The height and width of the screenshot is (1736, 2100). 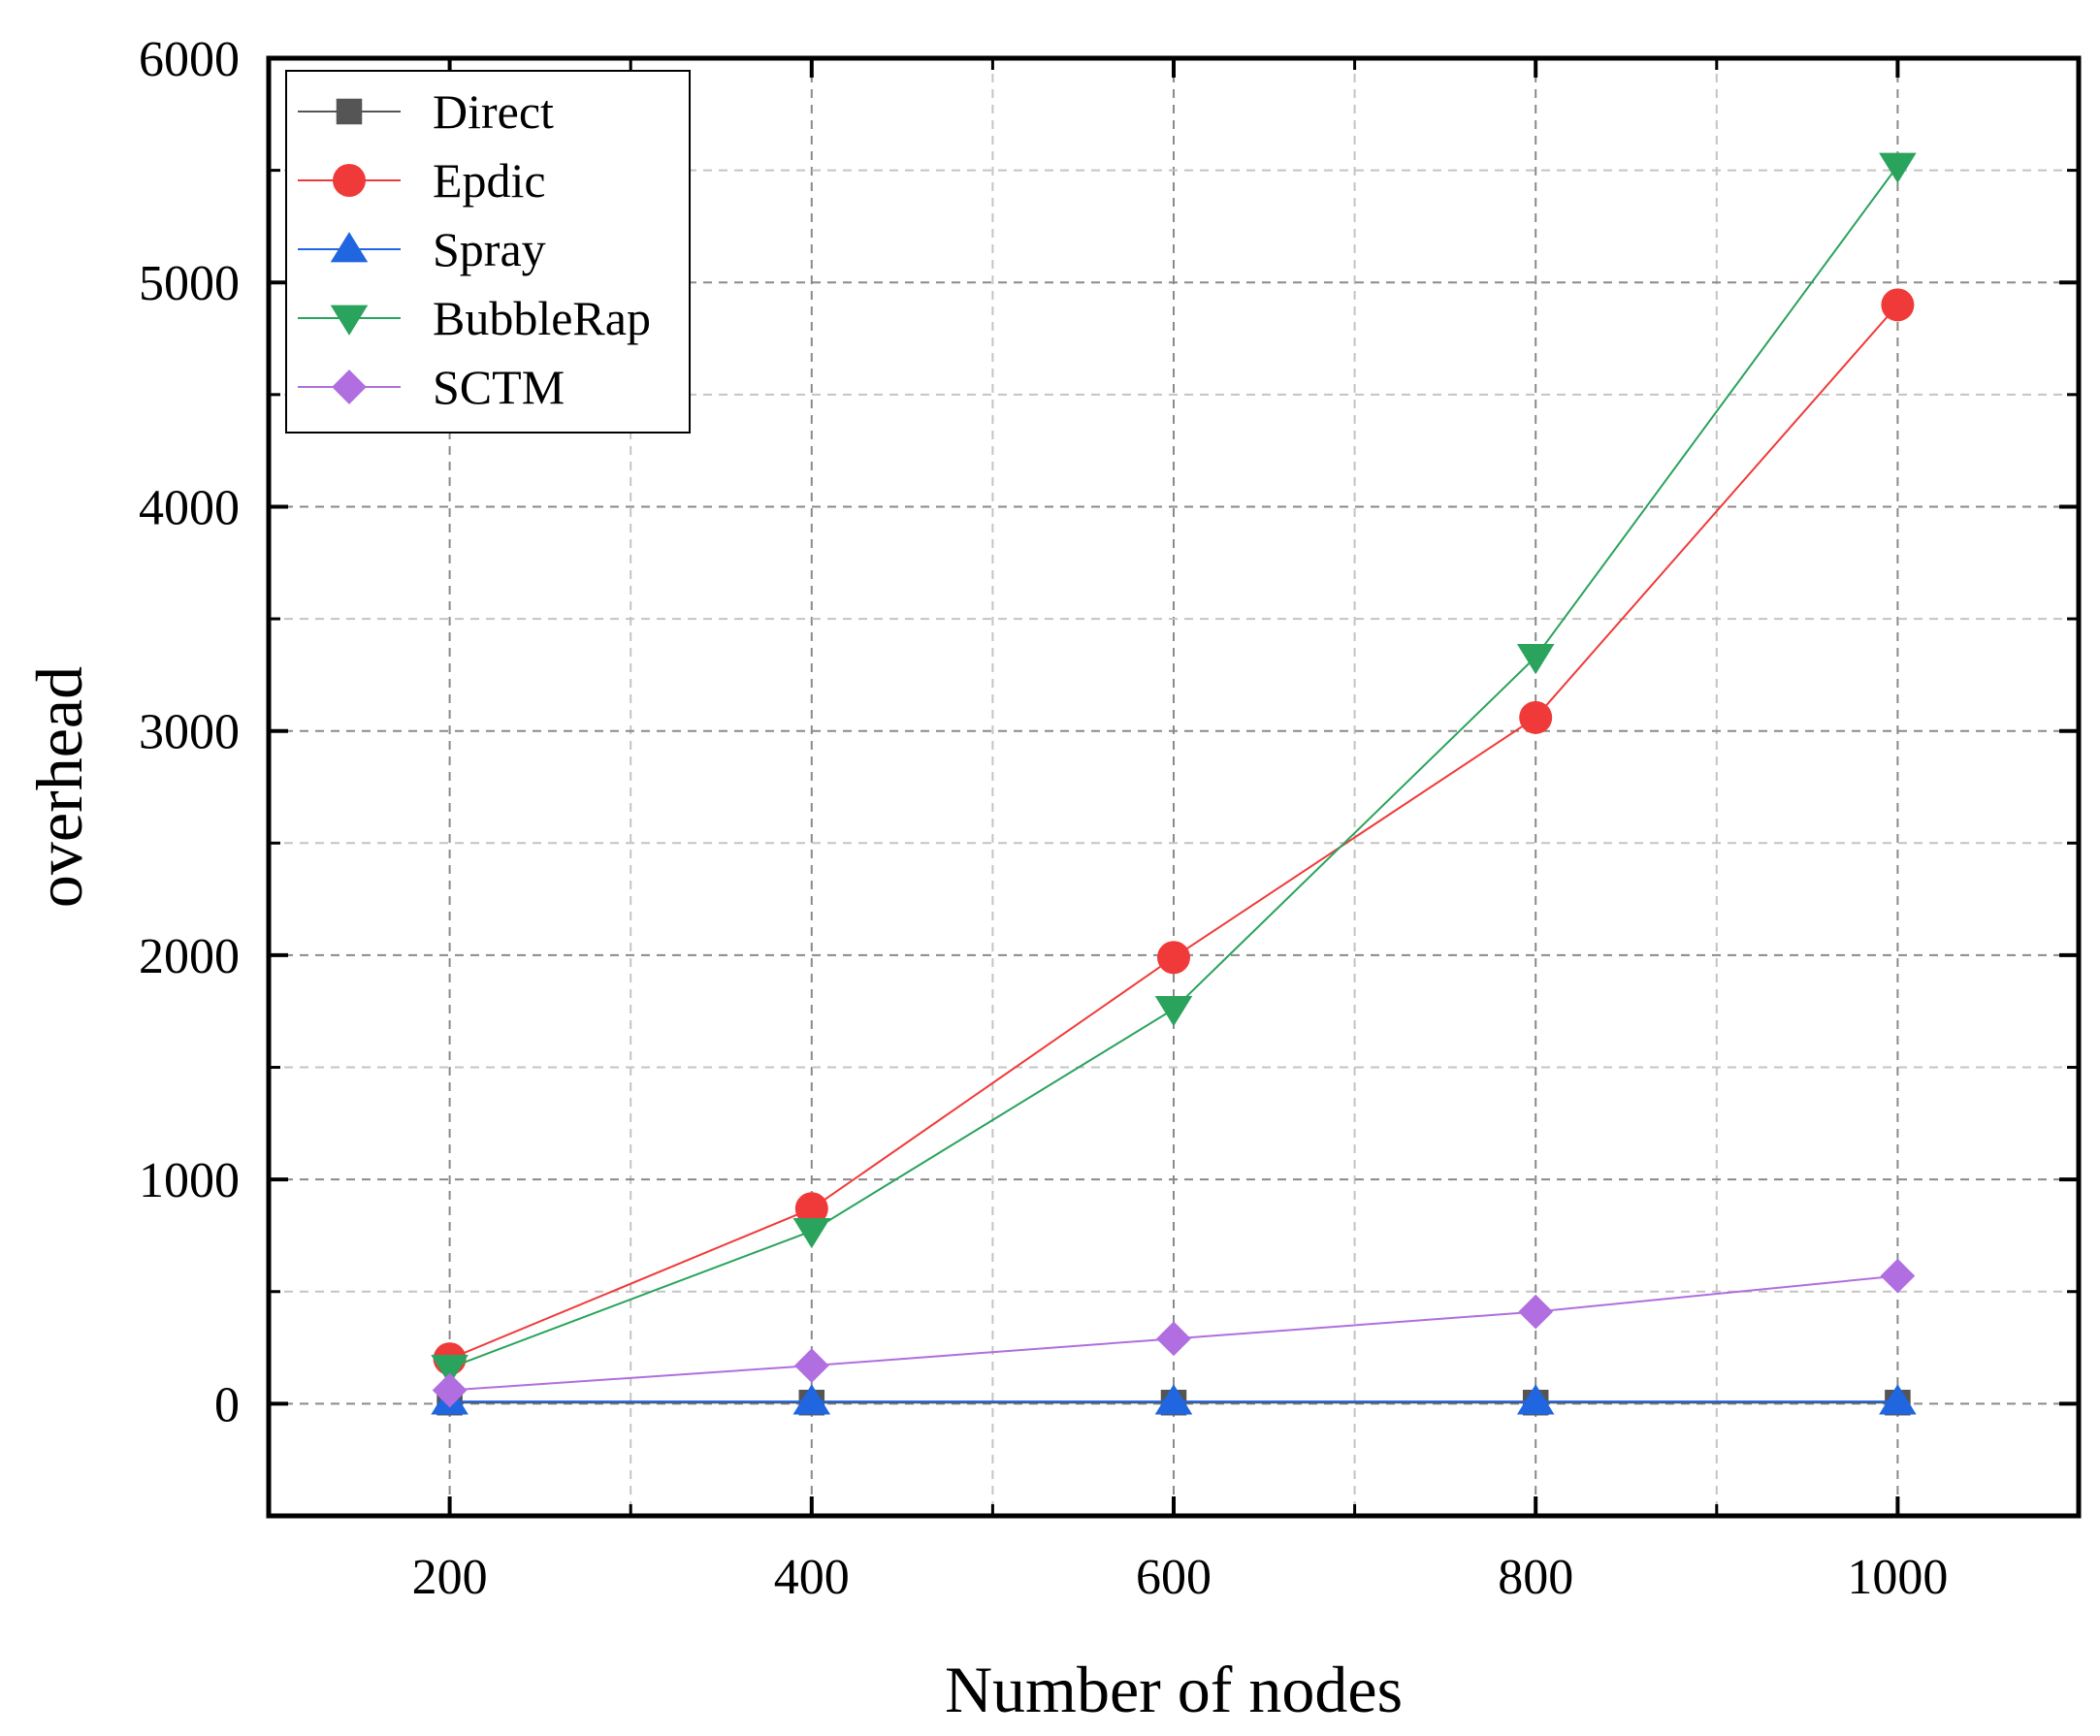 I want to click on y-tick-label: 1000, so click(x=189, y=1180).